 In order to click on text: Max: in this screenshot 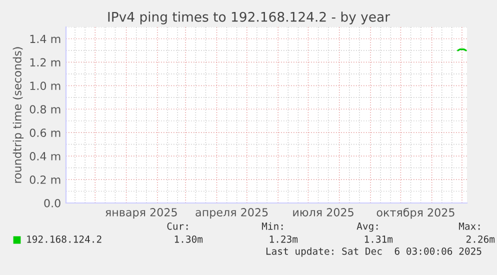, I will do `click(469, 226)`.